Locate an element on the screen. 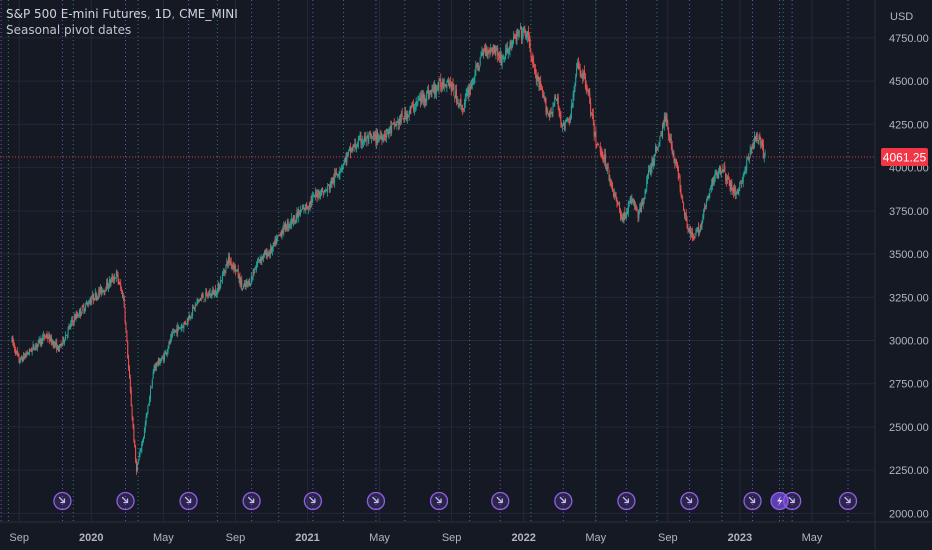 The width and height of the screenshot is (932, 550). interval-label: 1D is located at coordinates (163, 14).